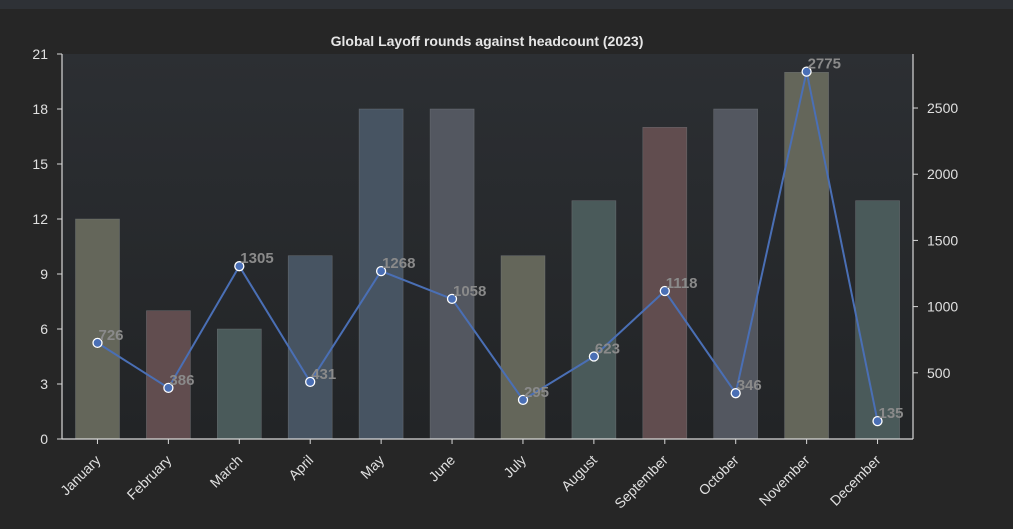  Describe the element at coordinates (891, 413) in the screenshot. I see `data-label-december: 135` at that location.